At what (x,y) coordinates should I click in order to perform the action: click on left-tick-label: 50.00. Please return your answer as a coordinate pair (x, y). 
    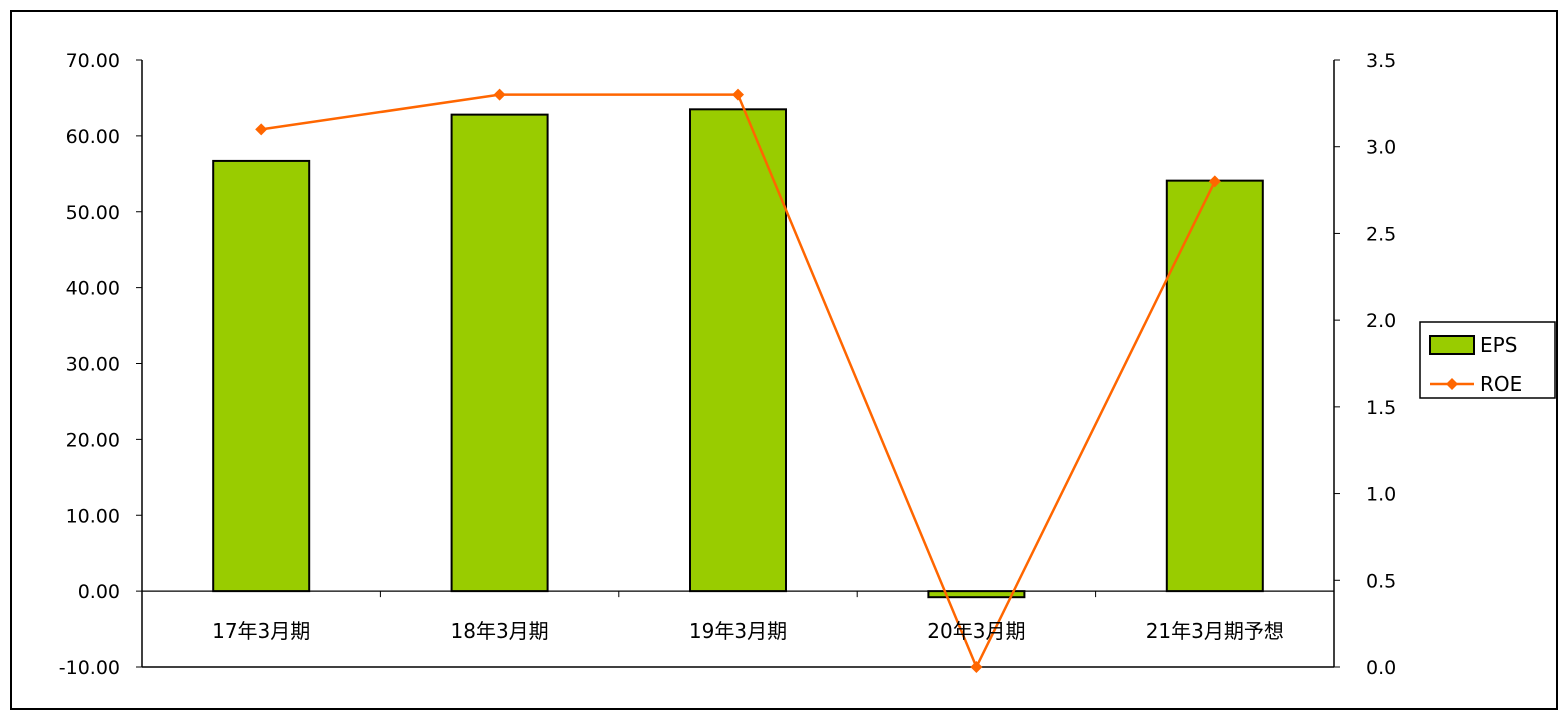
    Looking at the image, I should click on (93, 213).